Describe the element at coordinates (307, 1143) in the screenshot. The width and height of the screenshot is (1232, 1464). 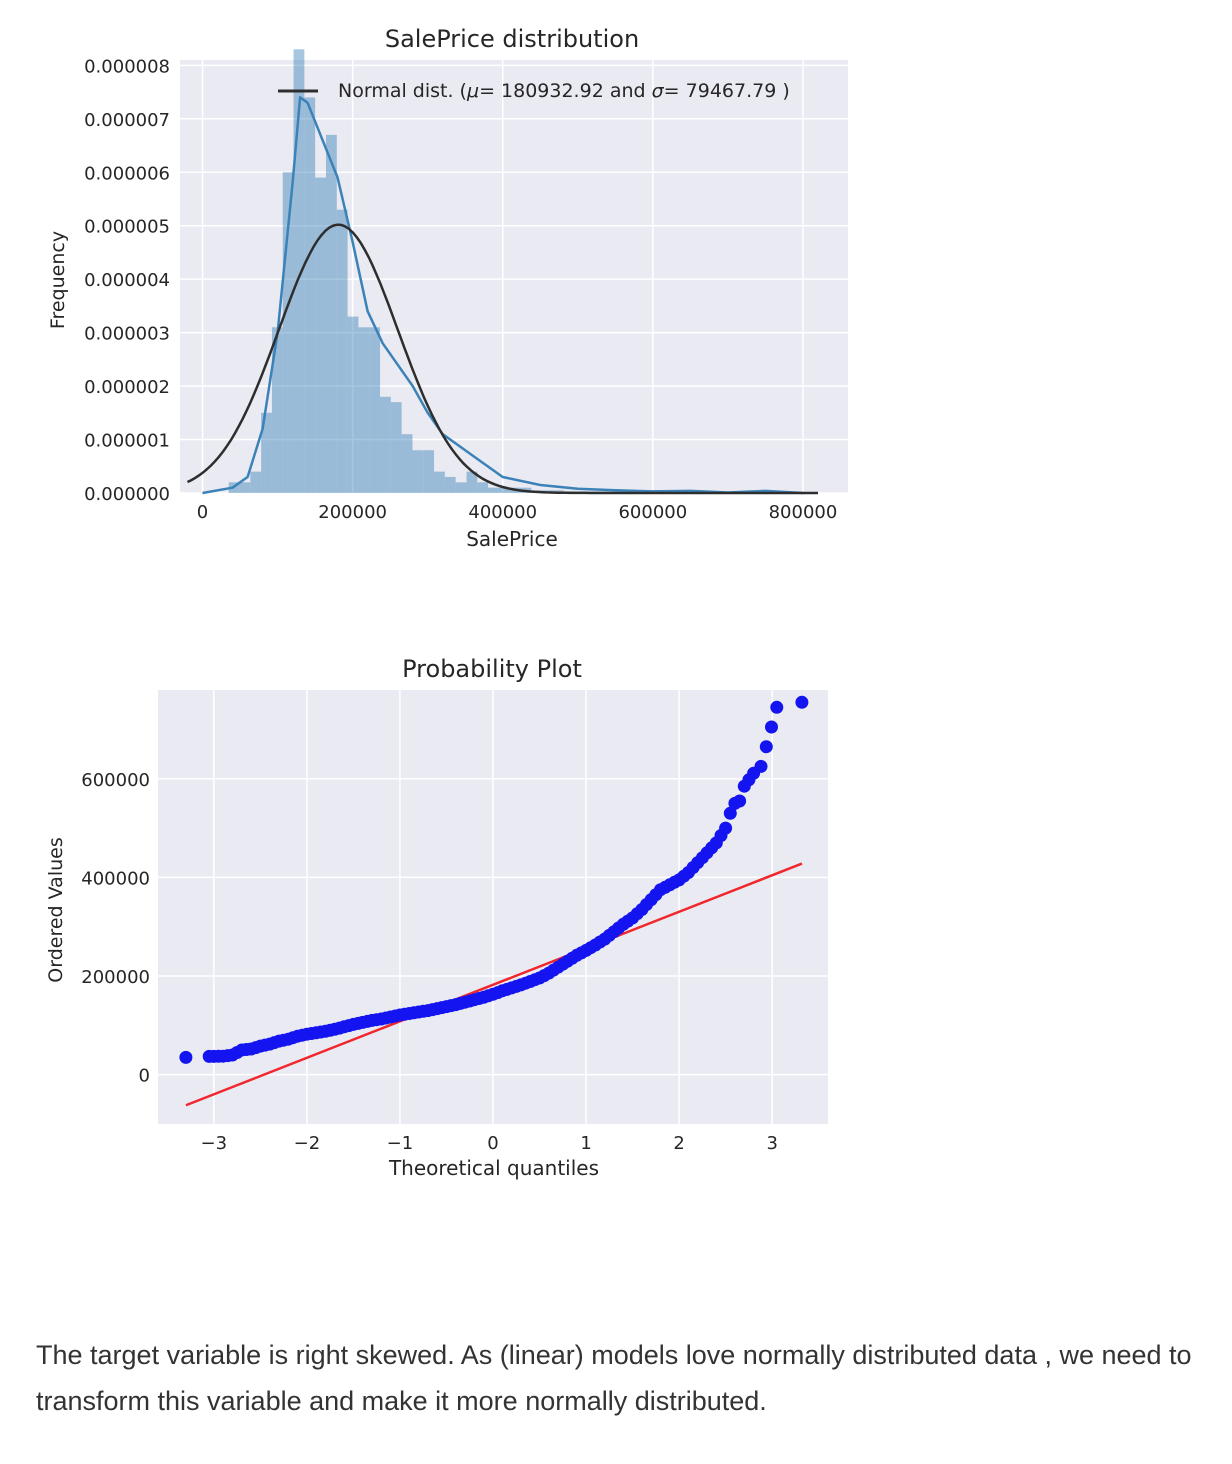
I see `x-tick-label: −2` at that location.